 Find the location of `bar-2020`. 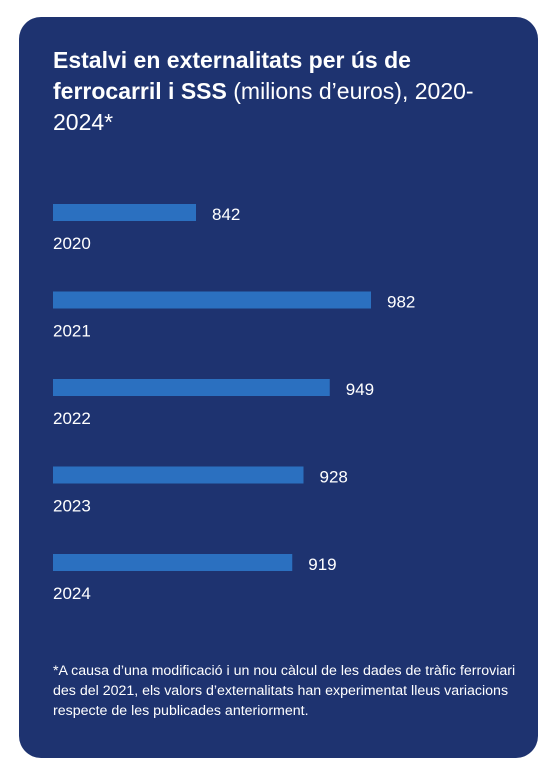

bar-2020 is located at coordinates (124, 212).